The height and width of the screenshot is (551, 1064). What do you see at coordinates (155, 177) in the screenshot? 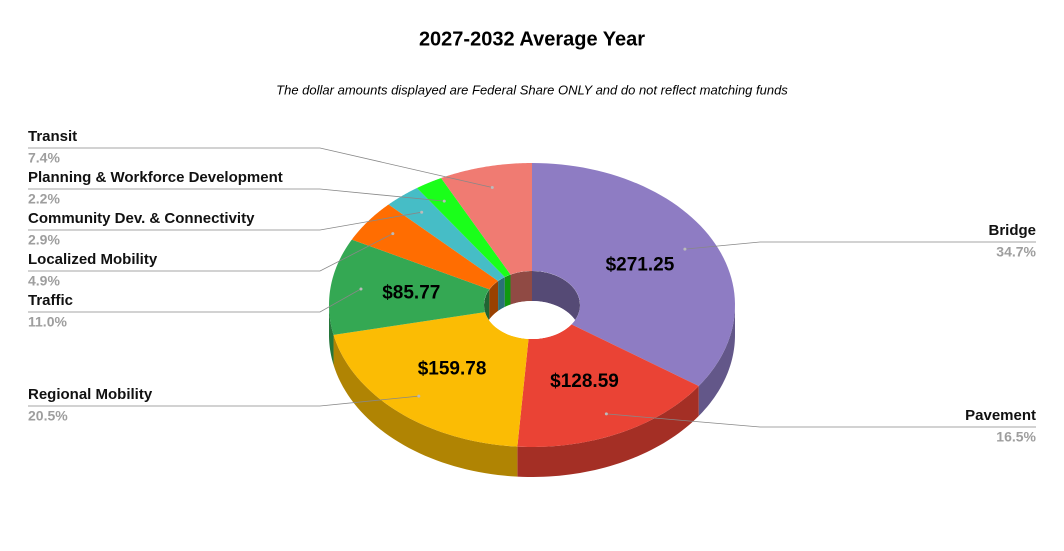
I see `category-label: Planning & Workforce Development` at bounding box center [155, 177].